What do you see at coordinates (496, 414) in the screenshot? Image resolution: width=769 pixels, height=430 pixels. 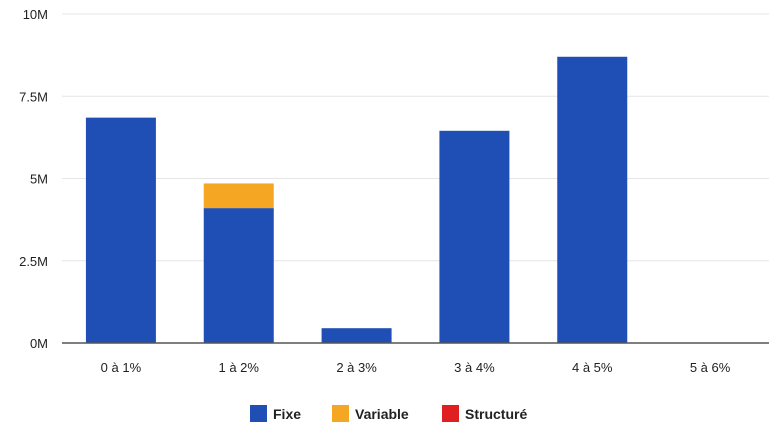 I see `legend-label: Structuré` at bounding box center [496, 414].